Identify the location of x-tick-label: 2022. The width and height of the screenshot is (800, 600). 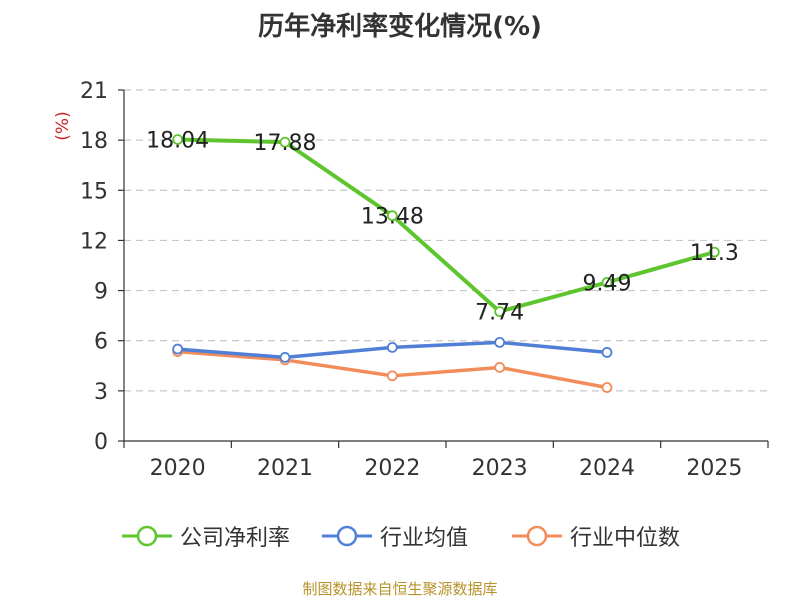
(392, 468).